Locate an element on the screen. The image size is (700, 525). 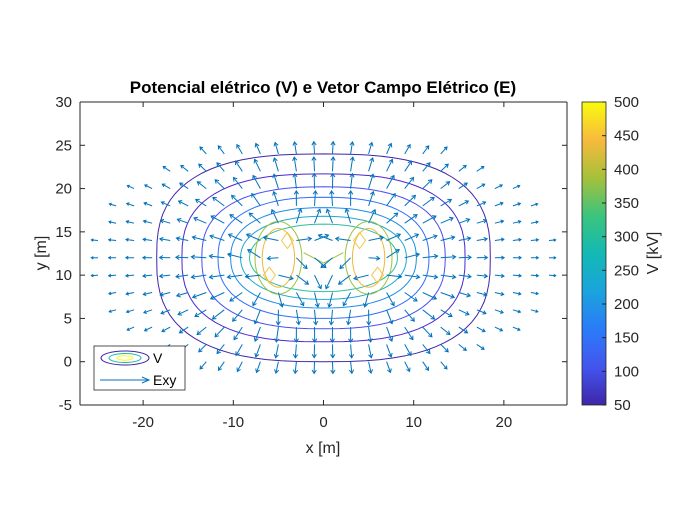
y-axis-label: y [m] is located at coordinates (41, 253).